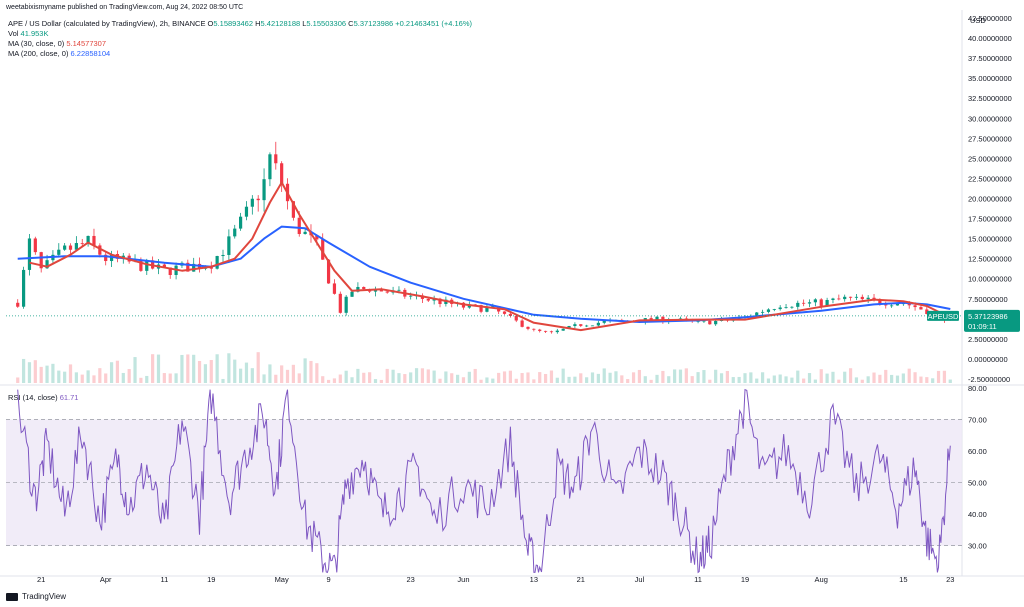 The image size is (1024, 607). Describe the element at coordinates (33, 397) in the screenshot. I see `rsi-title: RSI (14, close)` at that location.